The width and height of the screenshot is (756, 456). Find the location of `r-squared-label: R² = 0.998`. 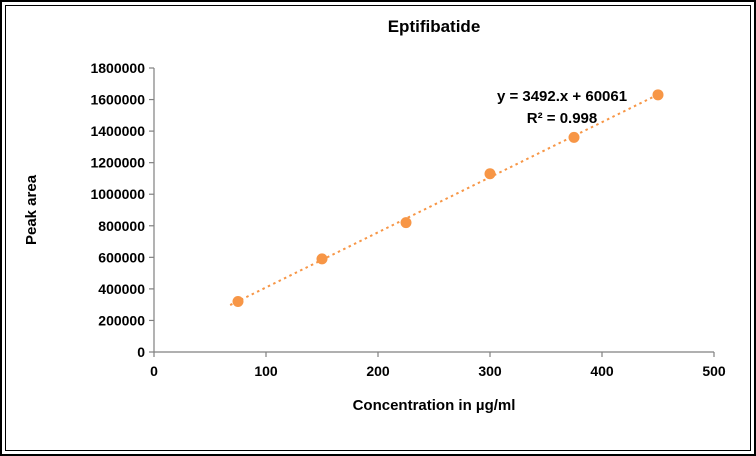

r-squared-label: R² = 0.998 is located at coordinates (562, 118).